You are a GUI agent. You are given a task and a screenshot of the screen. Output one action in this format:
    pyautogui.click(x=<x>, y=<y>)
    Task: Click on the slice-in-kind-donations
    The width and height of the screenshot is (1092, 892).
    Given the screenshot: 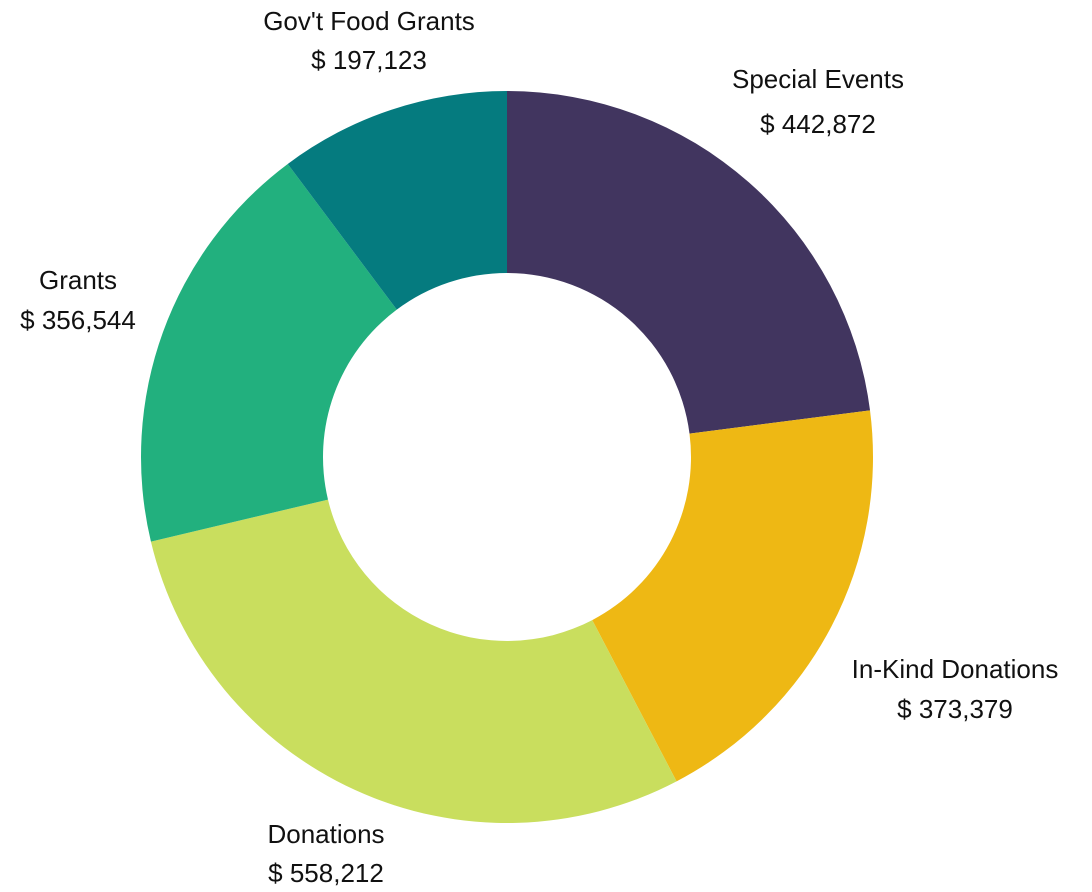 What is the action you would take?
    pyautogui.click(x=732, y=596)
    